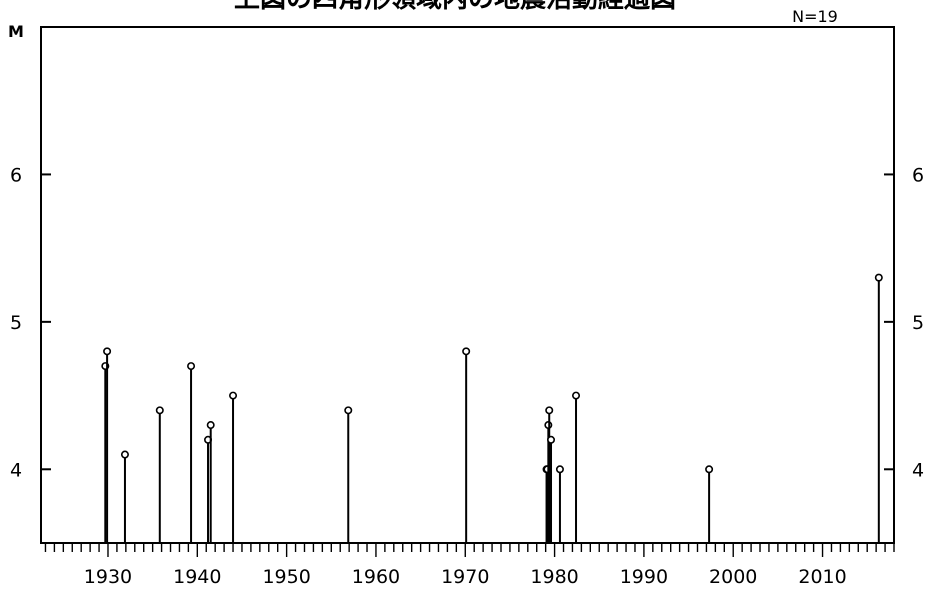 Image resolution: width=941 pixels, height=592 pixels. I want to click on x-tick-label: 1980, so click(554, 577).